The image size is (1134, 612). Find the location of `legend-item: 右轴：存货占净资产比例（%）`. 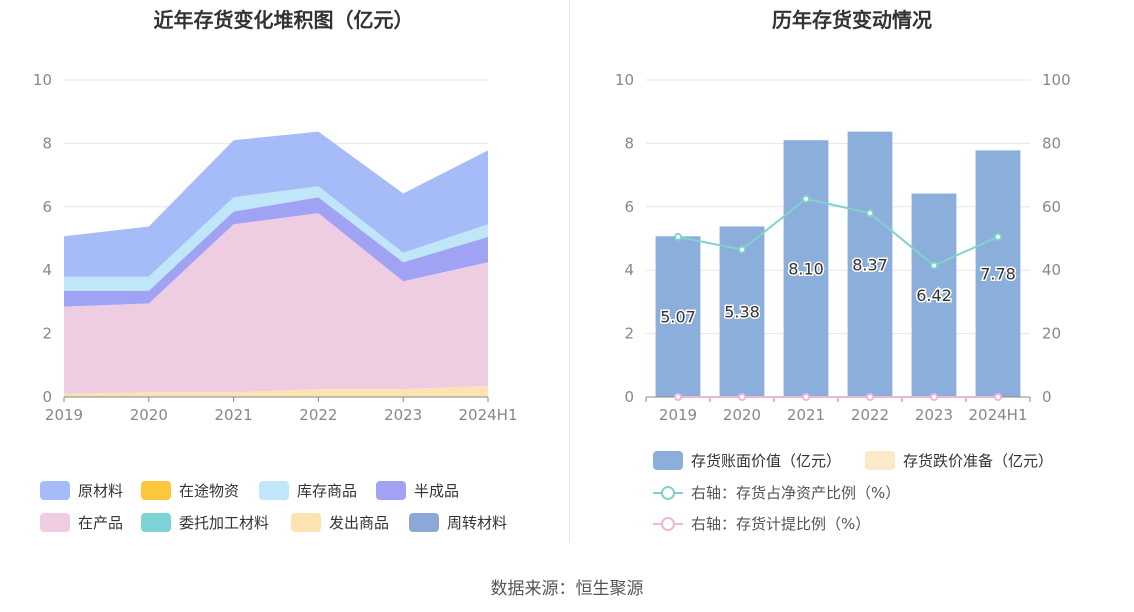

legend-item: 右轴：存货占净资产比例（%） is located at coordinates (776, 492).